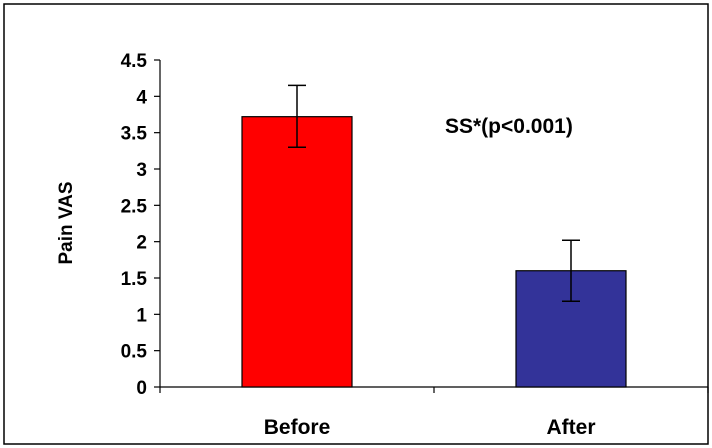 This screenshot has height=448, width=712. I want to click on bar-before, so click(297, 252).